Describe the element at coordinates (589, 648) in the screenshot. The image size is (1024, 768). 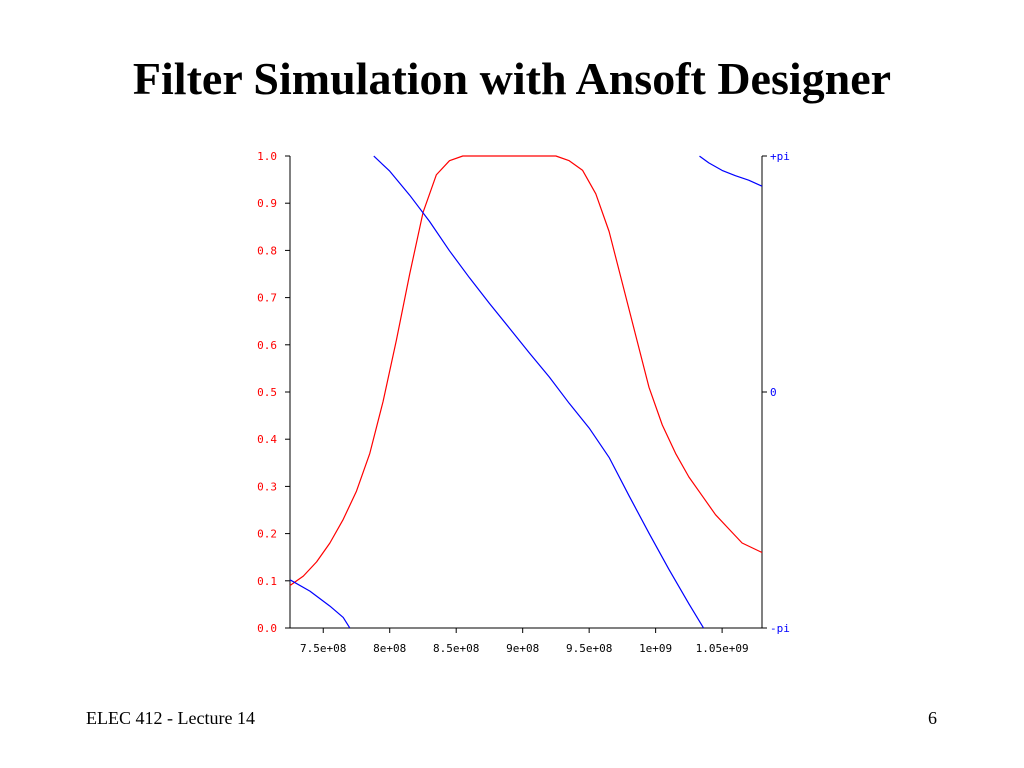
I see `x-tick-label: 9.5e+08` at that location.